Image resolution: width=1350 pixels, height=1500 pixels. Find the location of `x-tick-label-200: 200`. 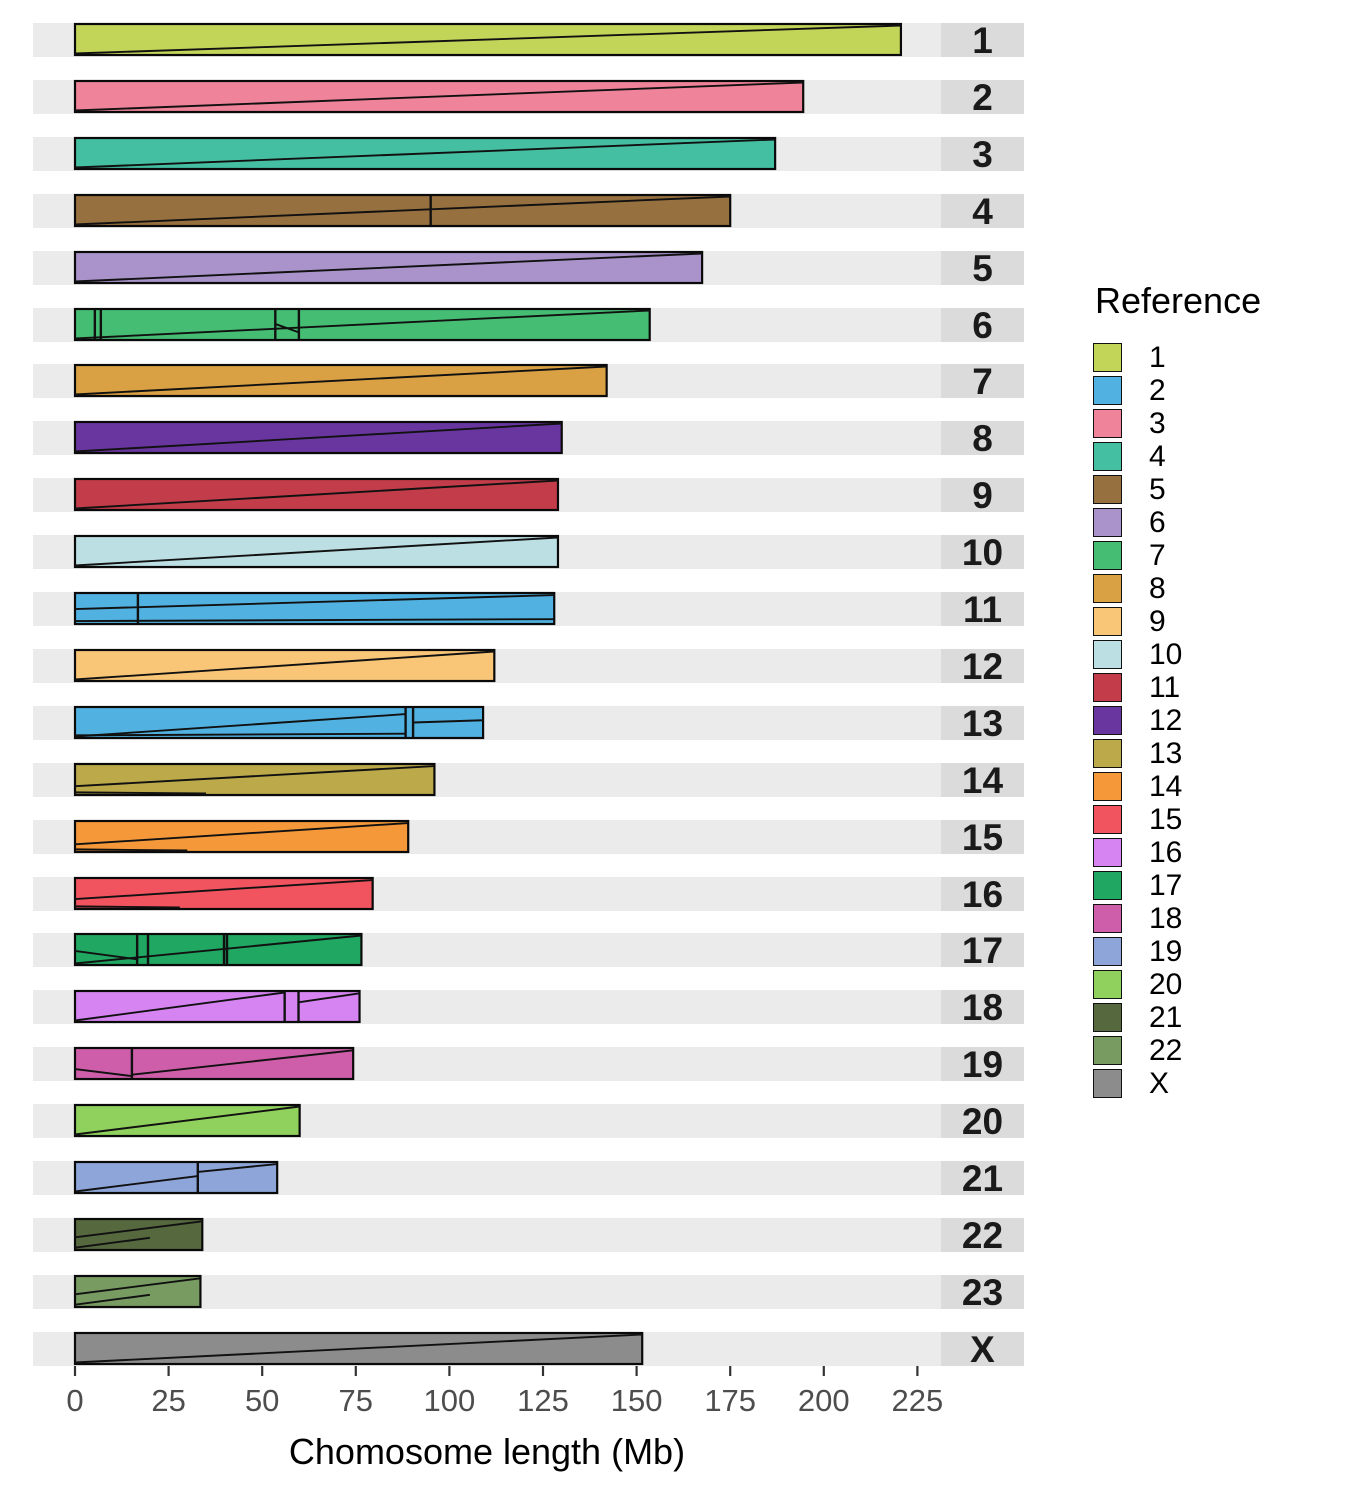

x-tick-label-200: 200 is located at coordinates (823, 1400).